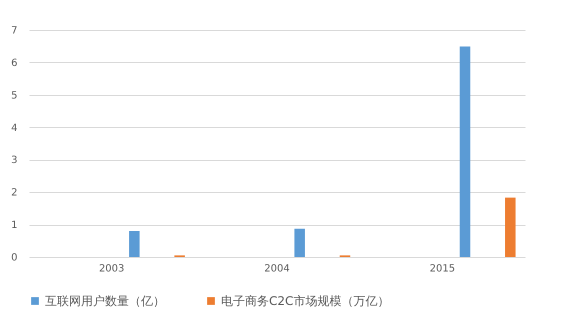 The image size is (561, 333). Describe the element at coordinates (14, 258) in the screenshot. I see `y-tick-label: 0` at that location.